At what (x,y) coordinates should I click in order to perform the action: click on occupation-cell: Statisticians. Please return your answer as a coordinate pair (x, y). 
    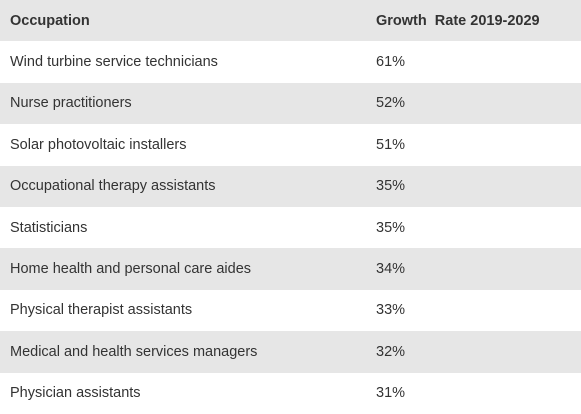
    Looking at the image, I should click on (49, 227).